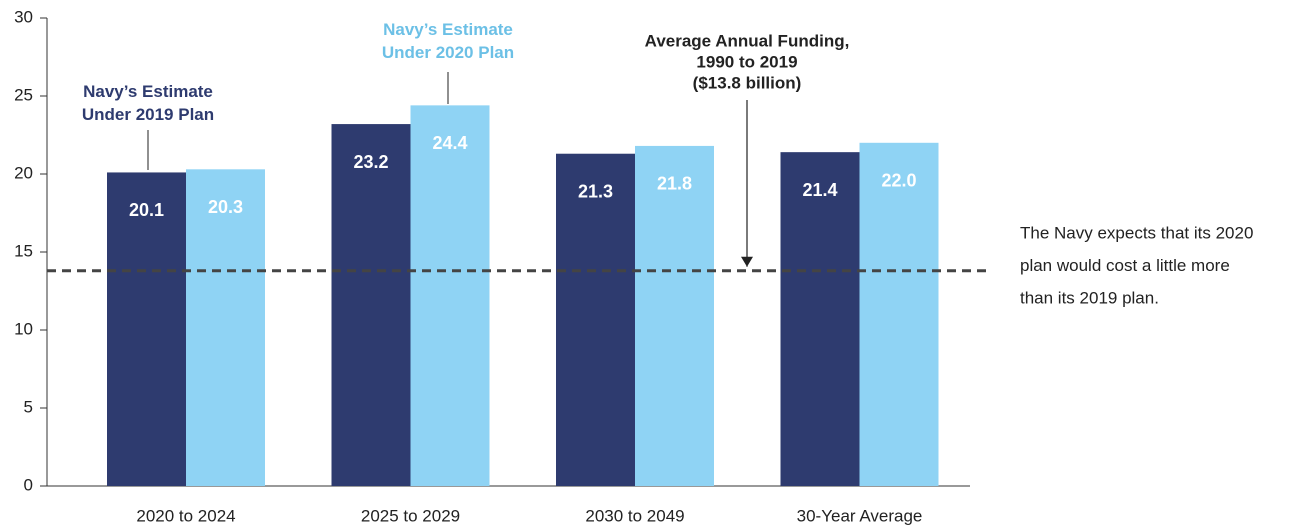 The image size is (1301, 526). I want to click on y-tick-label: 5, so click(28, 406).